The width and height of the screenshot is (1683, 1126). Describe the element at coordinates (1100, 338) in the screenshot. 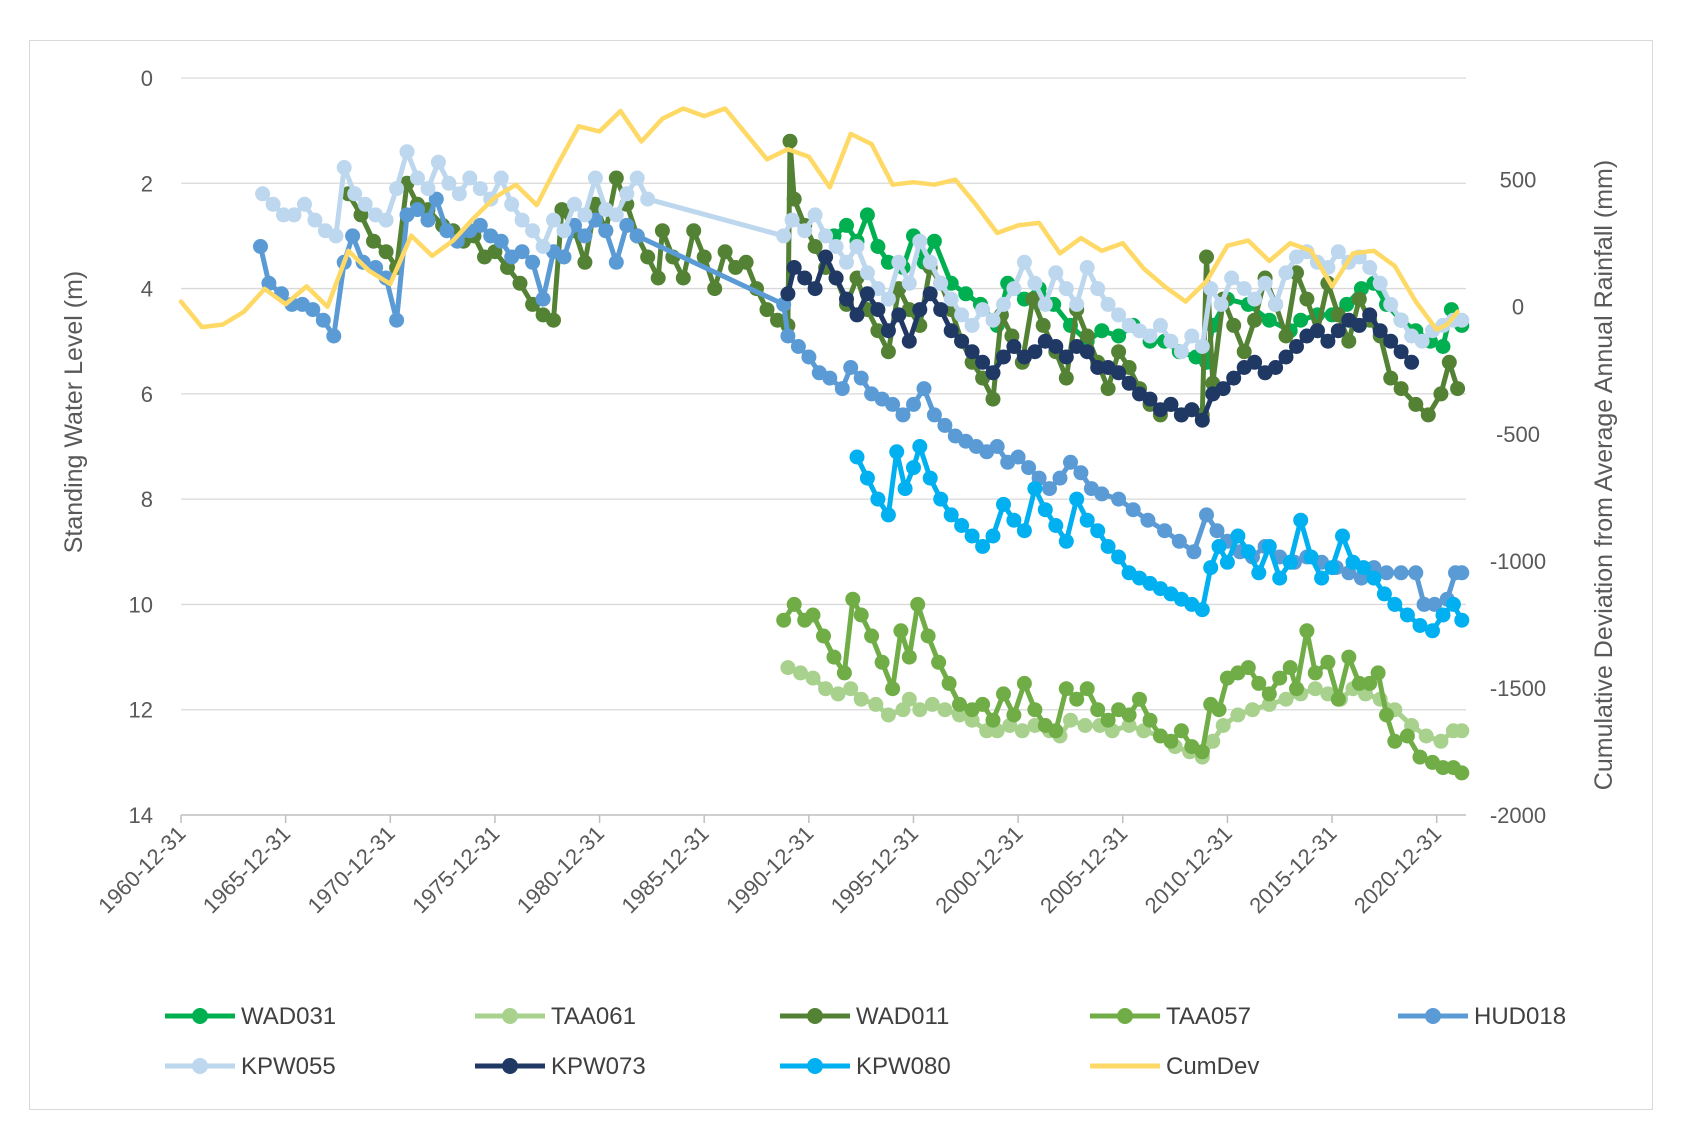

I see `series-kpw073` at that location.